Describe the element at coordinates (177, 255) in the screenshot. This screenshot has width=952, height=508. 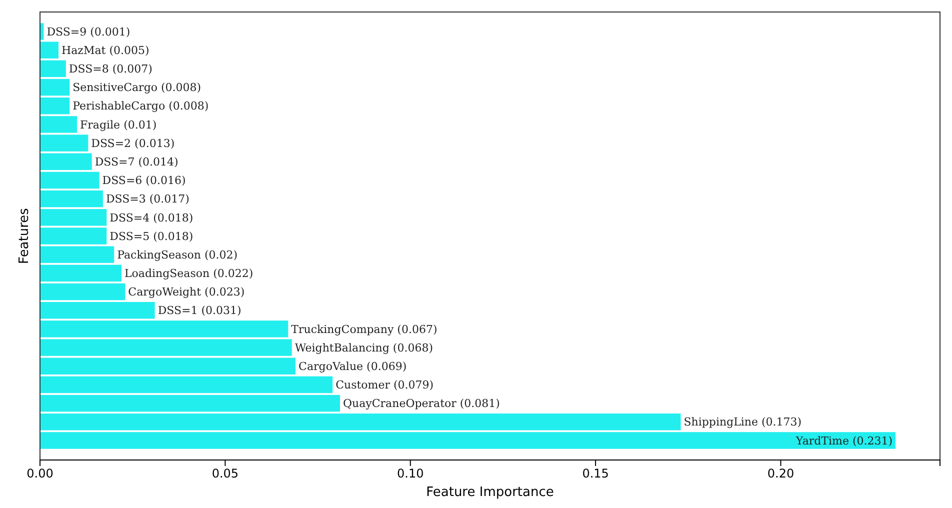
I see `data-label: PackingSeason (0.02)` at that location.